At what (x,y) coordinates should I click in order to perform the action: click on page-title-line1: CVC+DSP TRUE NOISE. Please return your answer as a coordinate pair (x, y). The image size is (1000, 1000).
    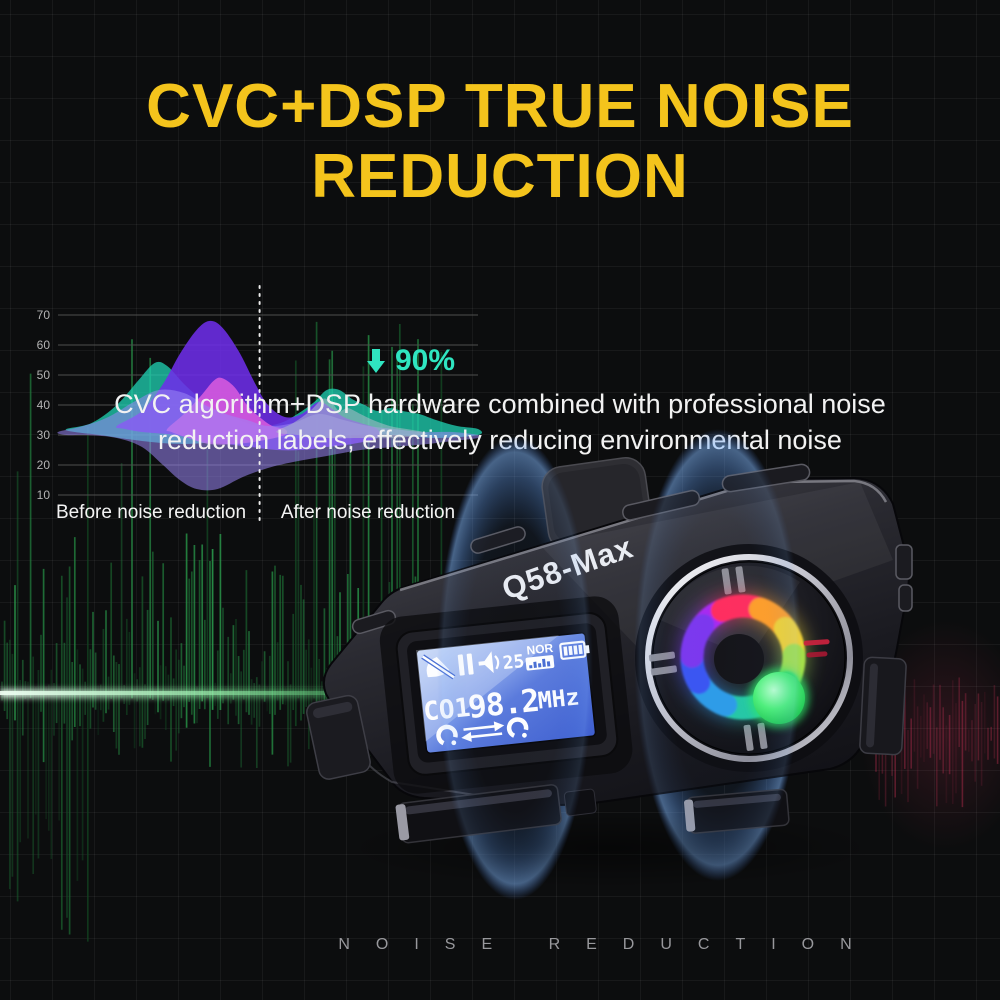
    Looking at the image, I should click on (500, 106).